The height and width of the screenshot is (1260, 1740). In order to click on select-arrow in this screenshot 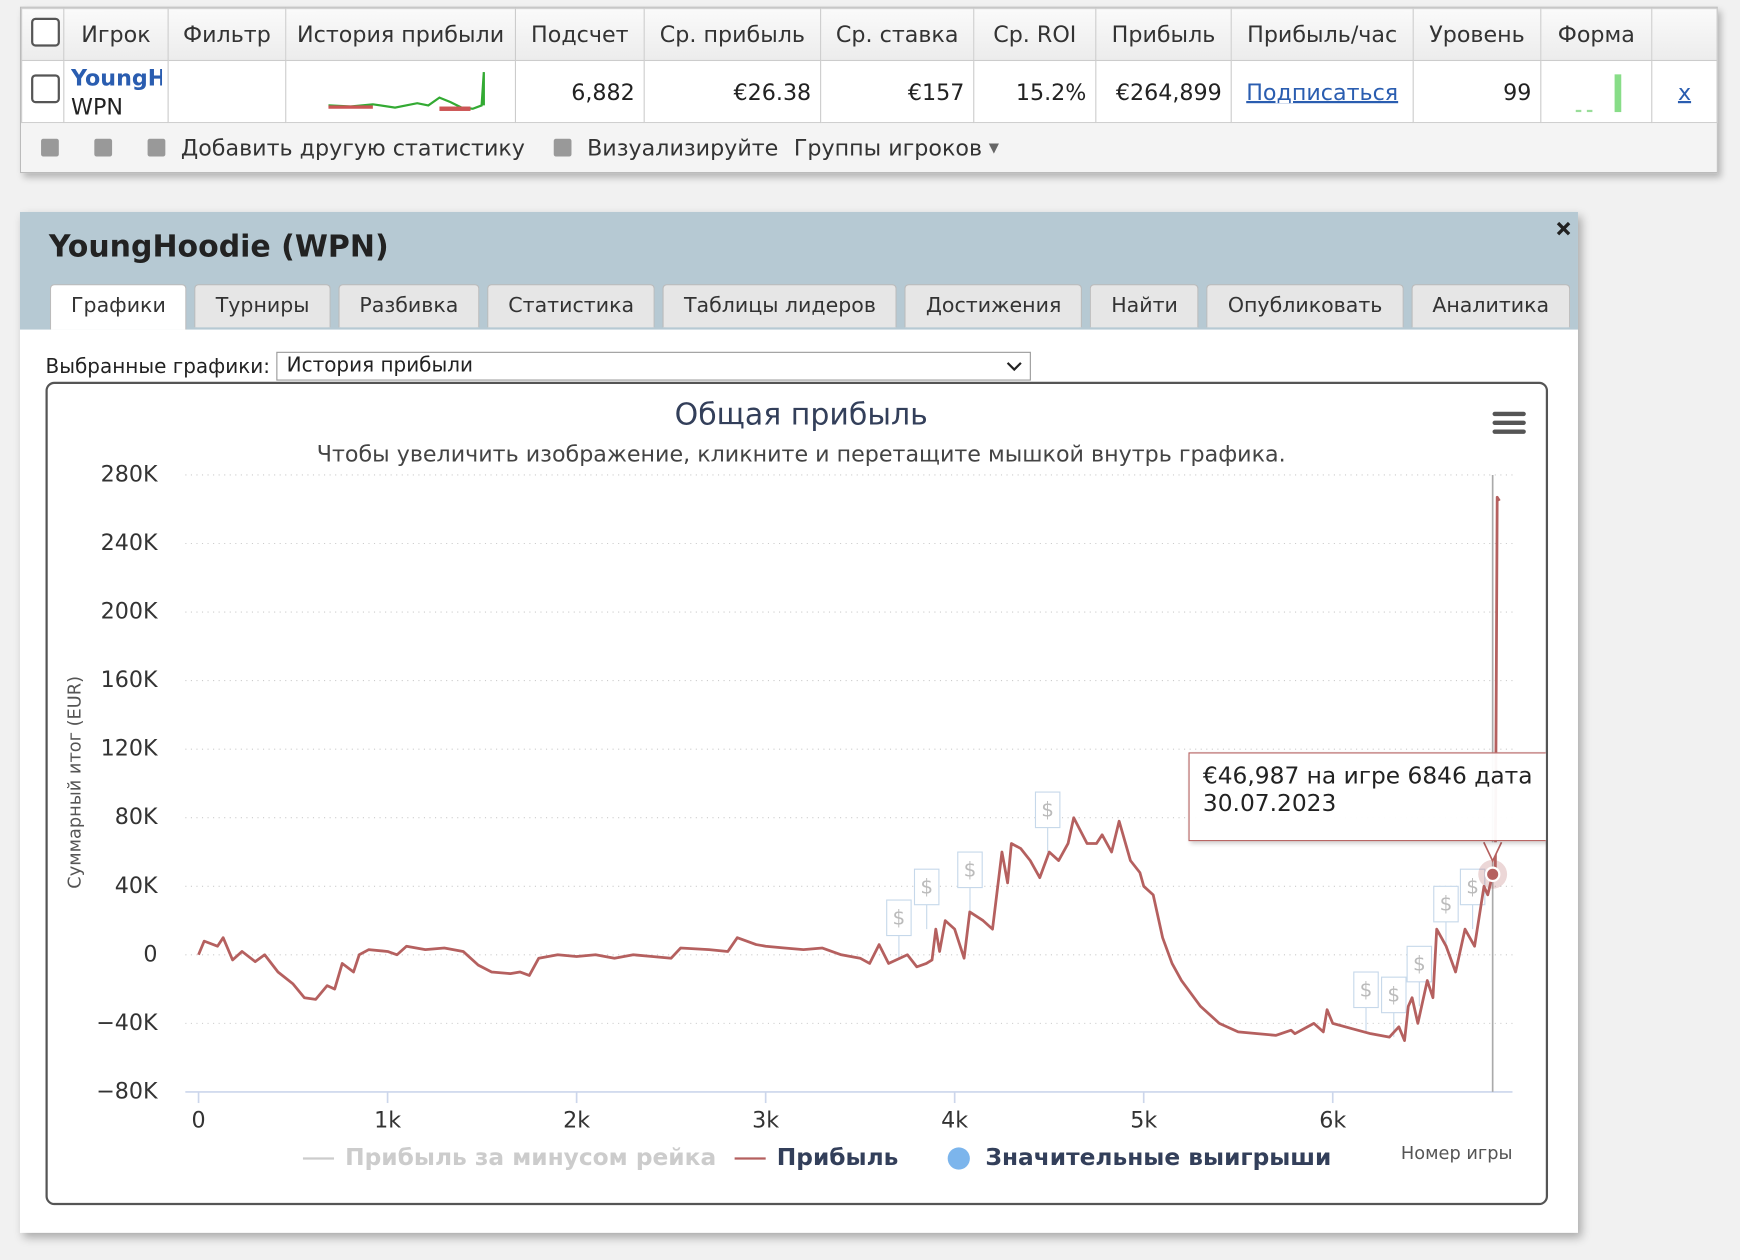, I will do `click(1015, 367)`.